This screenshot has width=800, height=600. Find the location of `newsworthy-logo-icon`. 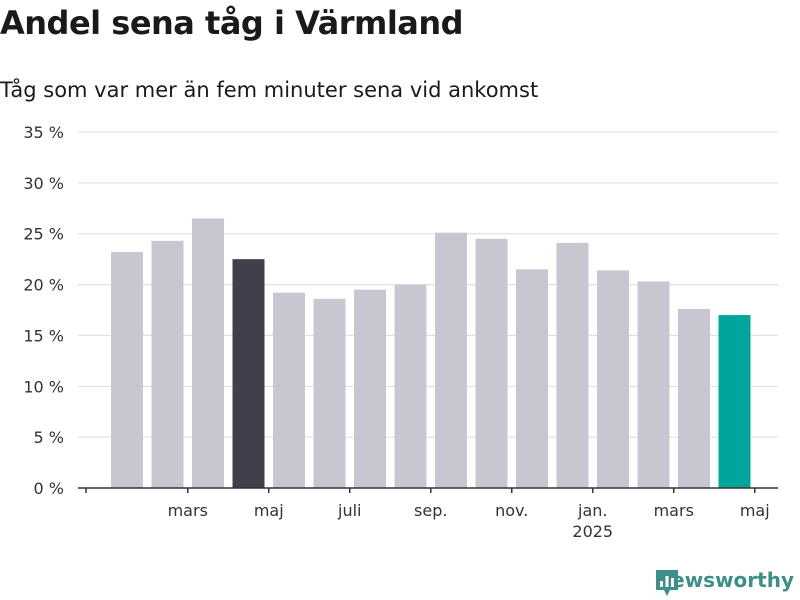

newsworthy-logo-icon is located at coordinates (667, 583).